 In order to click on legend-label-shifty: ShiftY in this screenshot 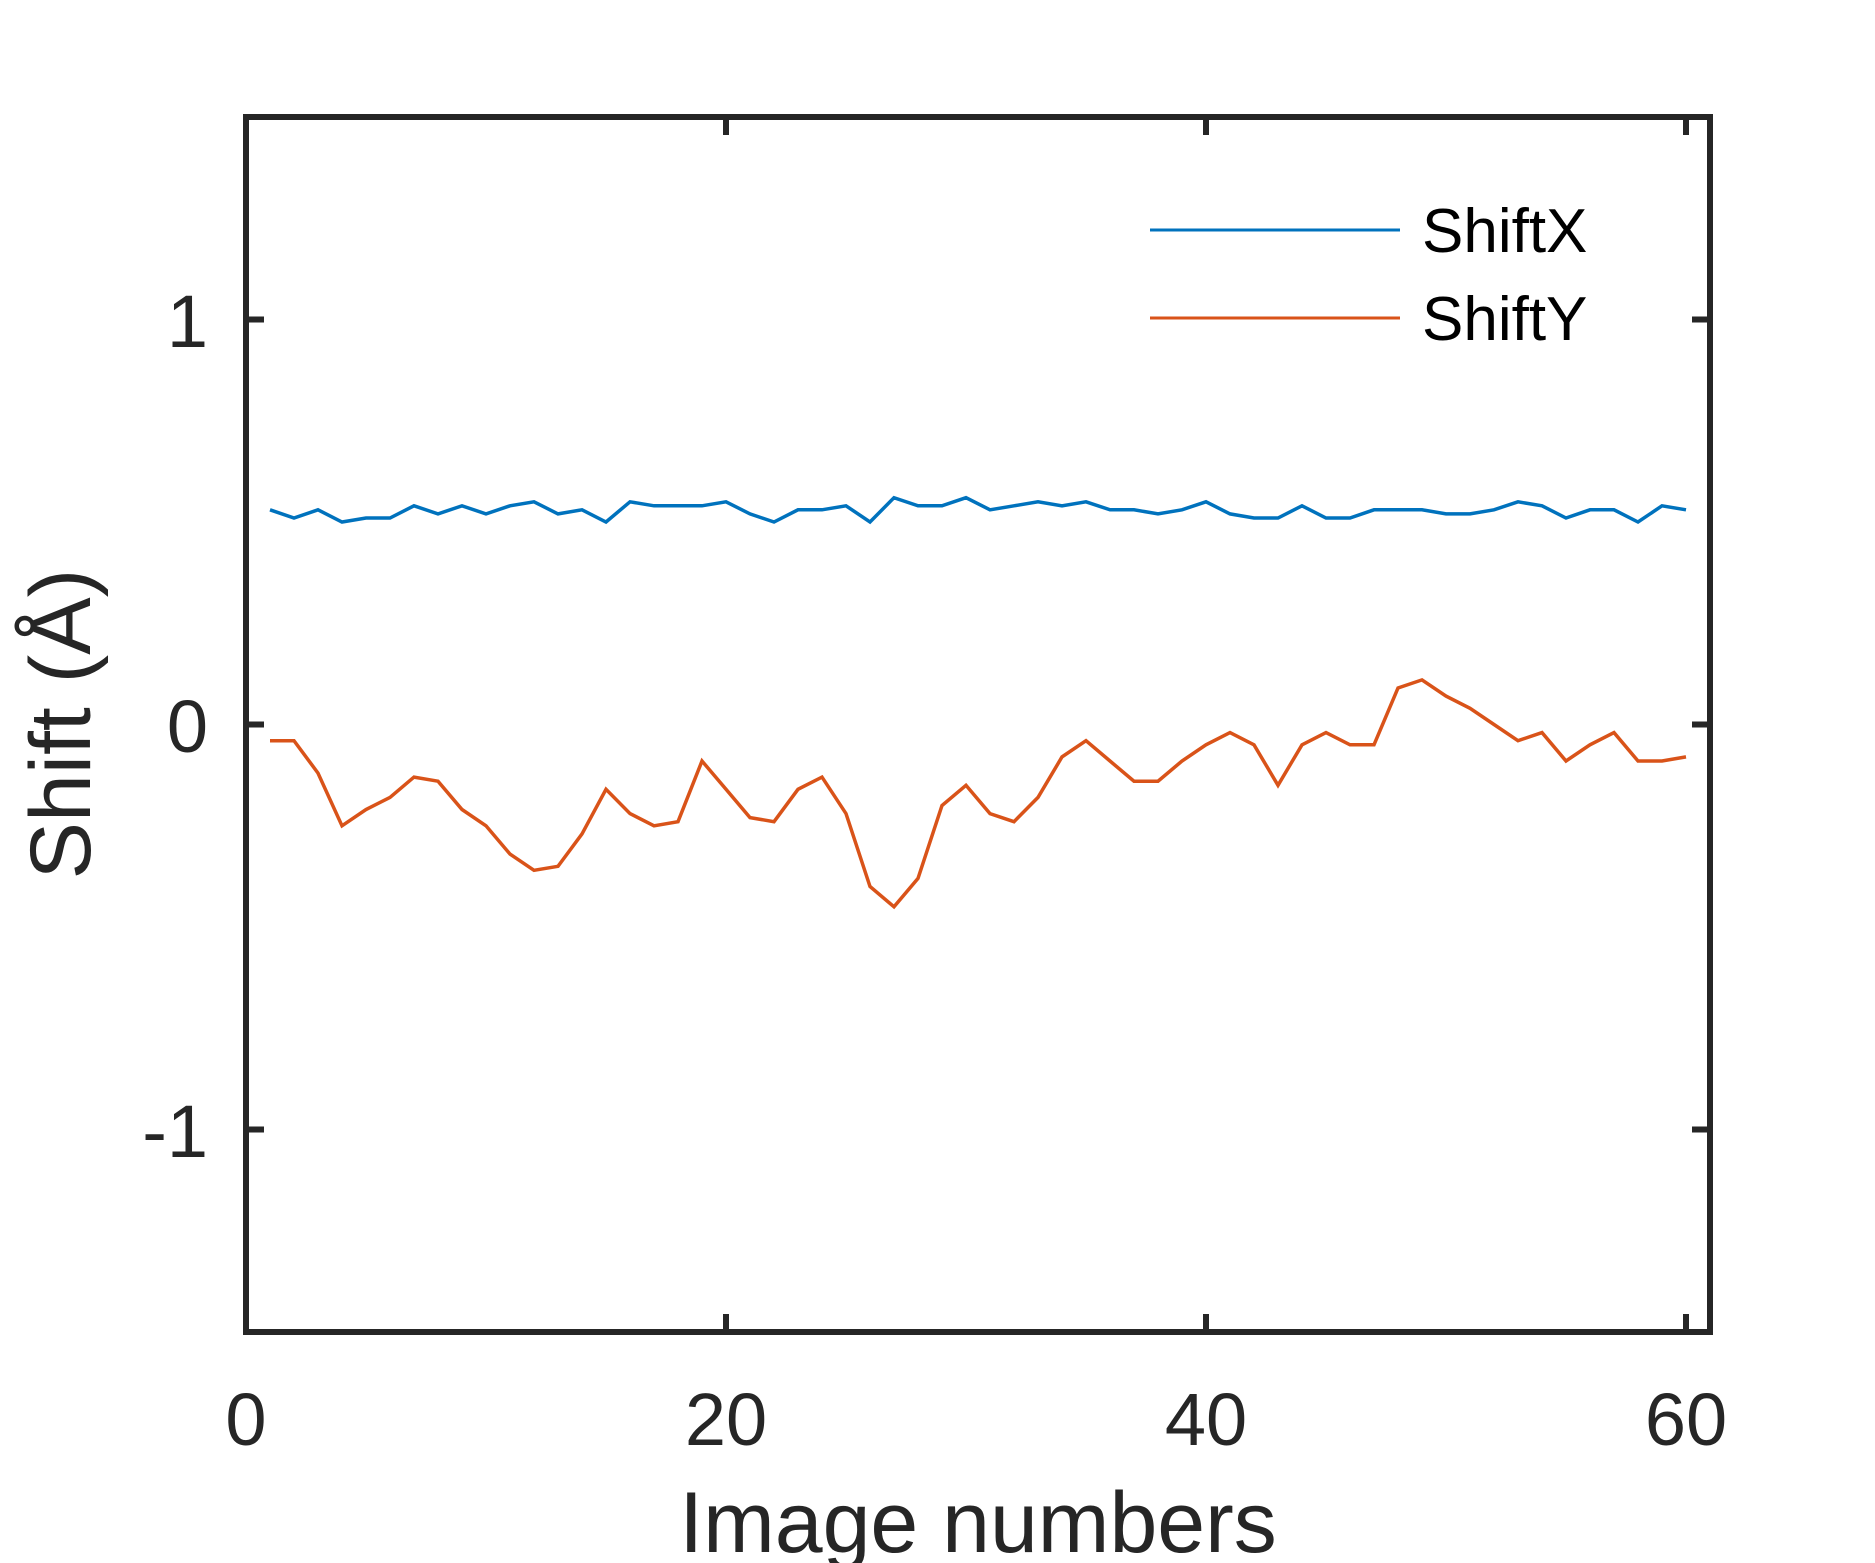, I will do `click(1504, 319)`.